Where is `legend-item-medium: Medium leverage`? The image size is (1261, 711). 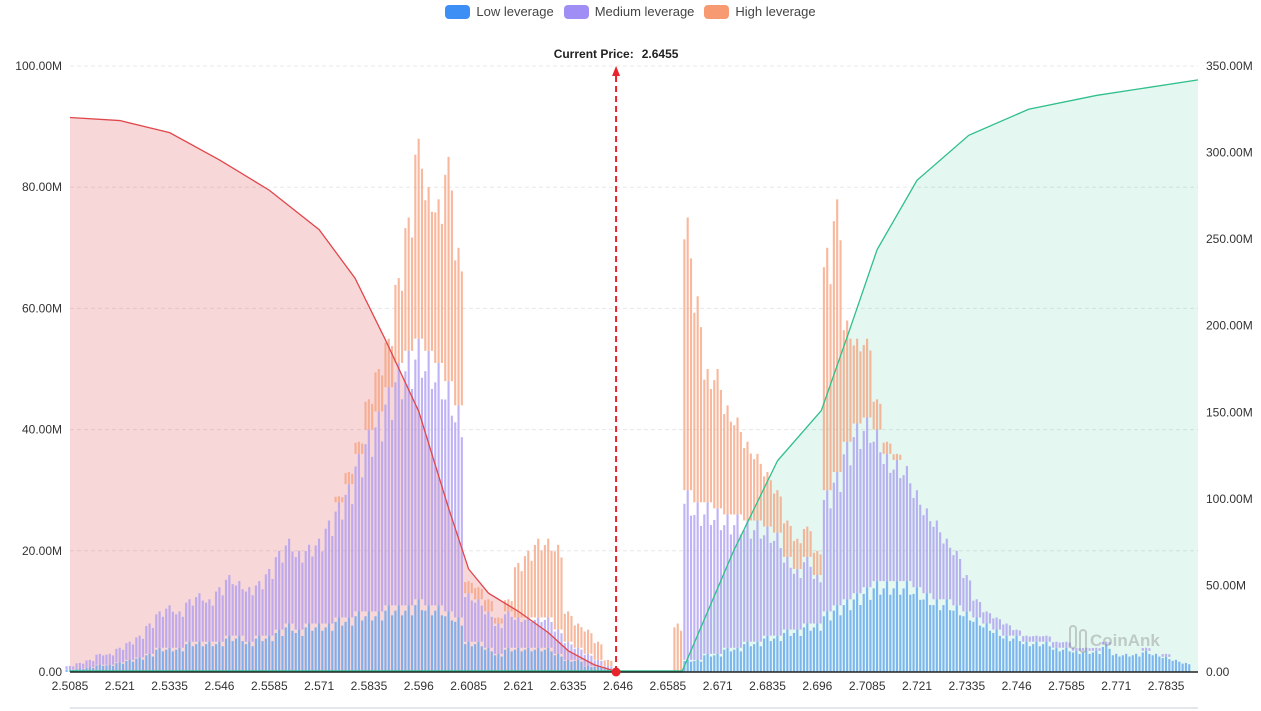
legend-item-medium: Medium leverage is located at coordinates (628, 11).